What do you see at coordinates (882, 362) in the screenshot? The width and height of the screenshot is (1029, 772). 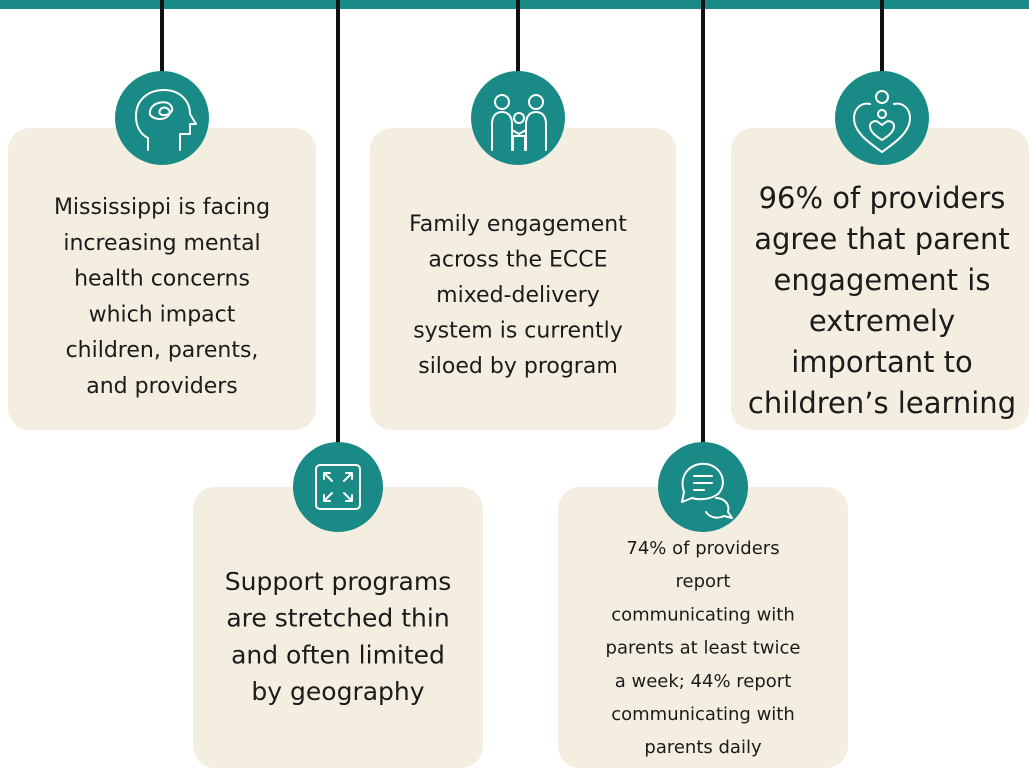 I see `card-text: important to` at bounding box center [882, 362].